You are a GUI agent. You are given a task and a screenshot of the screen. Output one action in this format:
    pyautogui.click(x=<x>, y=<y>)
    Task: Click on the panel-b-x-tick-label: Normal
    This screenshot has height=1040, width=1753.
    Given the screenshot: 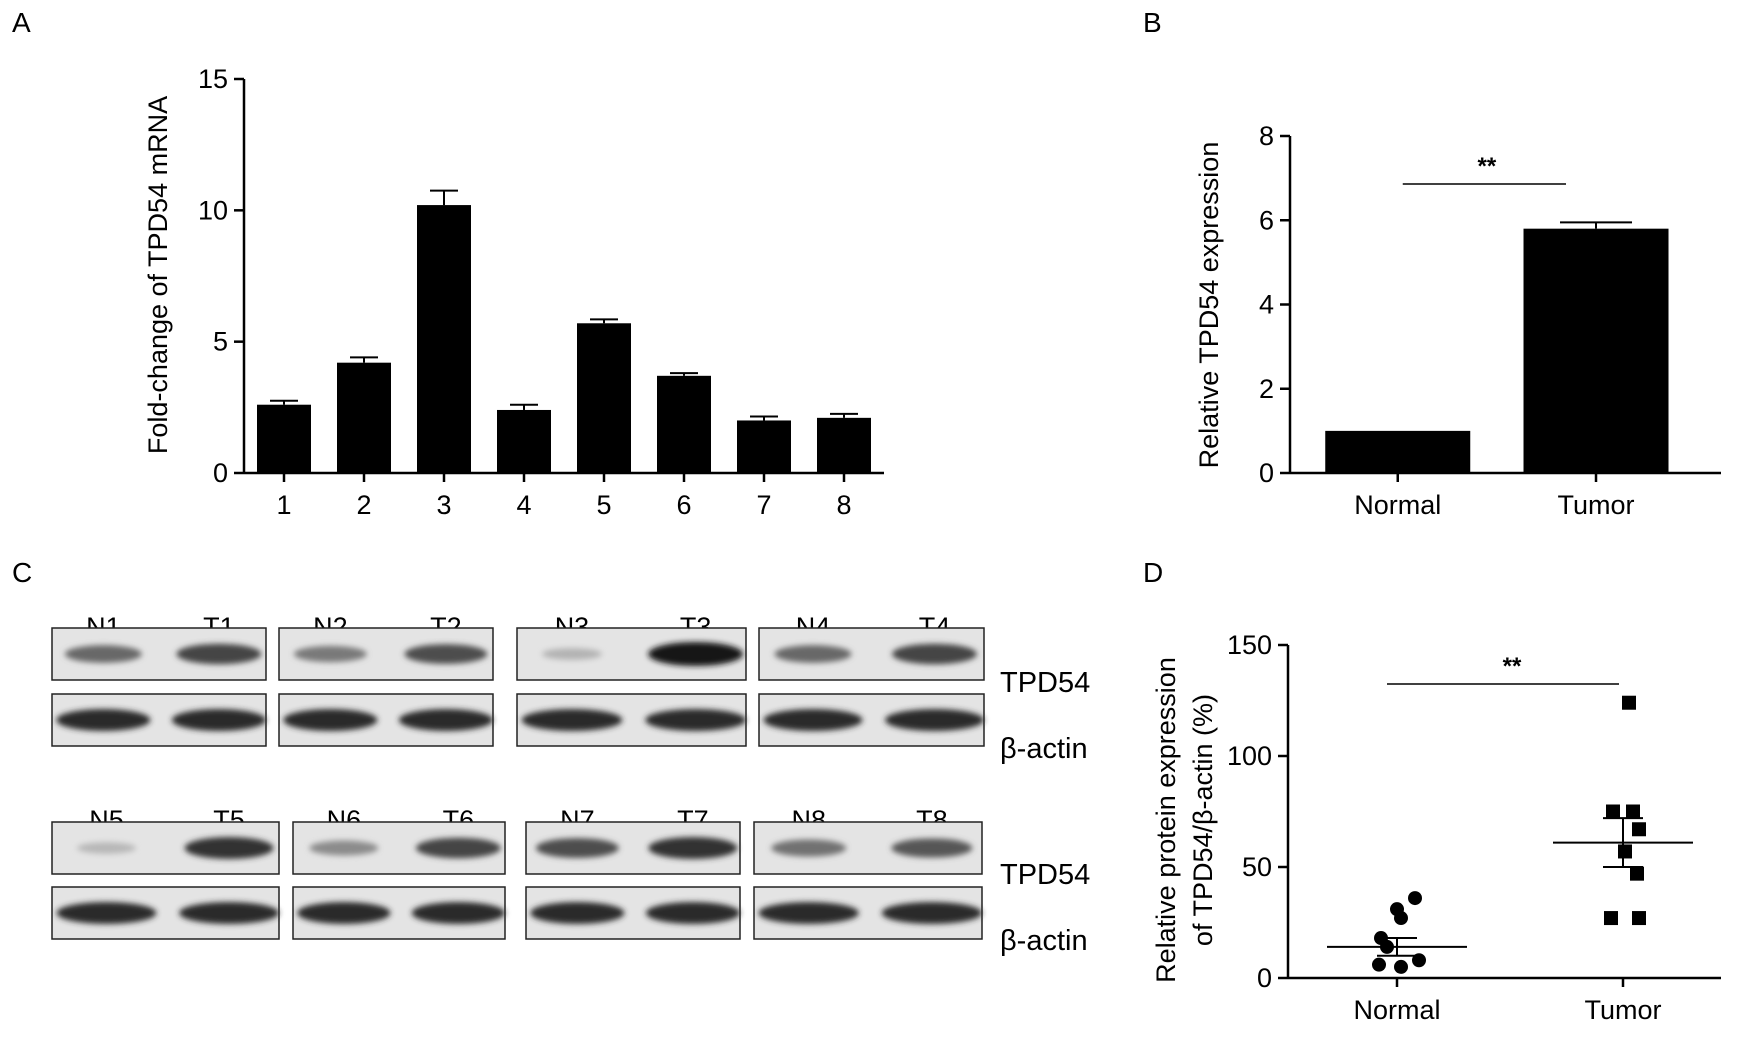 What is the action you would take?
    pyautogui.click(x=1397, y=505)
    